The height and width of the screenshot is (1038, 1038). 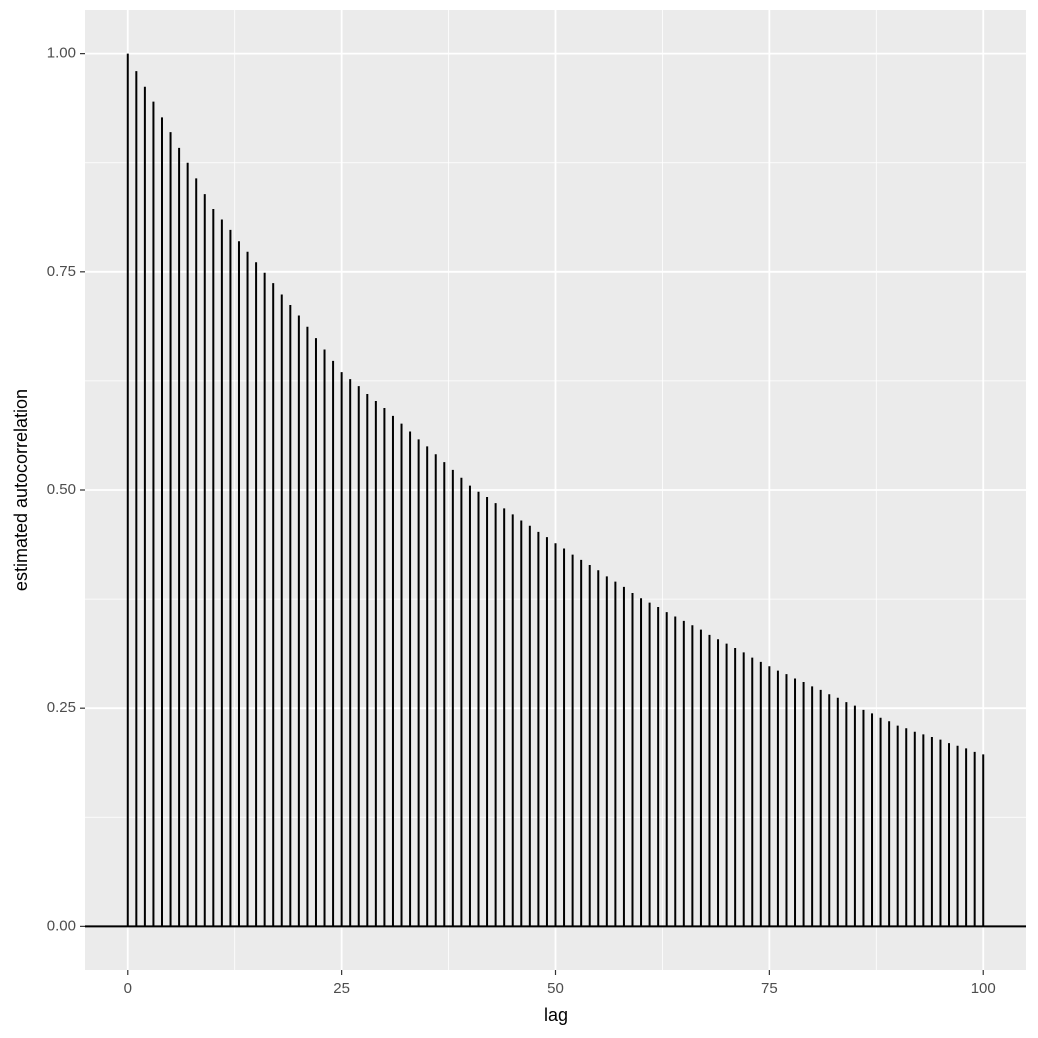 What do you see at coordinates (61, 489) in the screenshot?
I see `y-tick-label: 0.50` at bounding box center [61, 489].